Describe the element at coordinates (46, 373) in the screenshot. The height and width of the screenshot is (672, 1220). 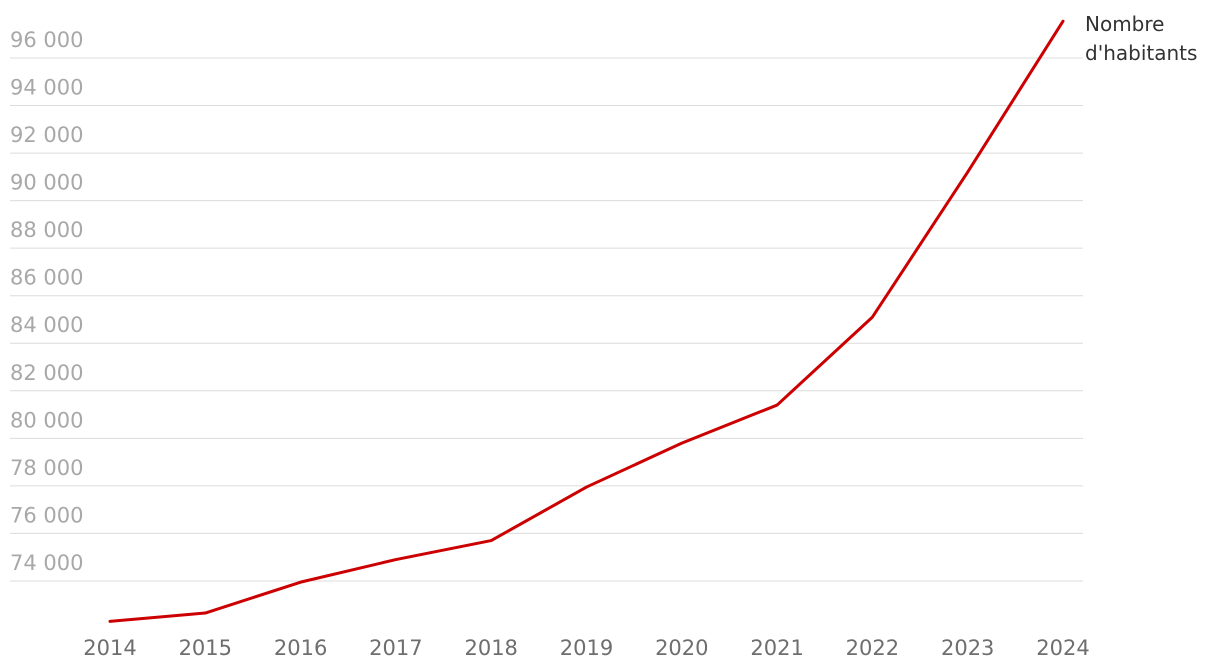
I see `y-tick-label: 82 000` at that location.